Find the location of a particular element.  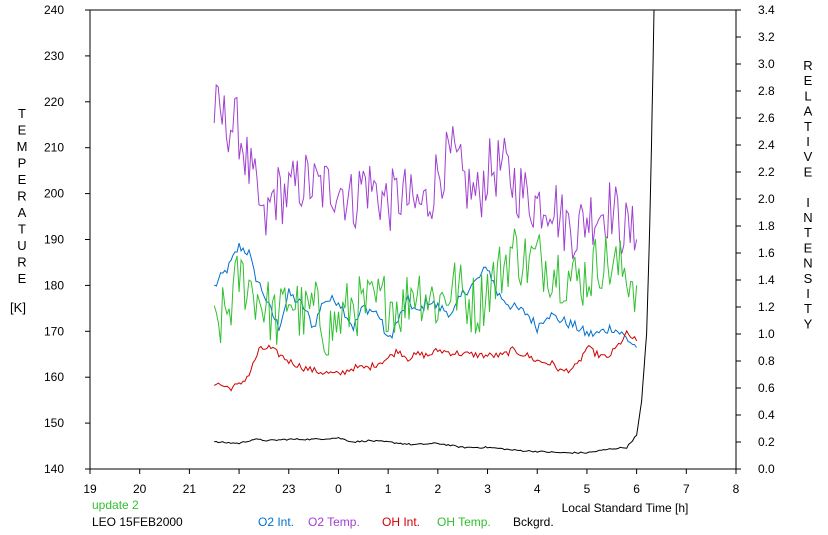

left-tick-label: 180 is located at coordinates (54, 285).